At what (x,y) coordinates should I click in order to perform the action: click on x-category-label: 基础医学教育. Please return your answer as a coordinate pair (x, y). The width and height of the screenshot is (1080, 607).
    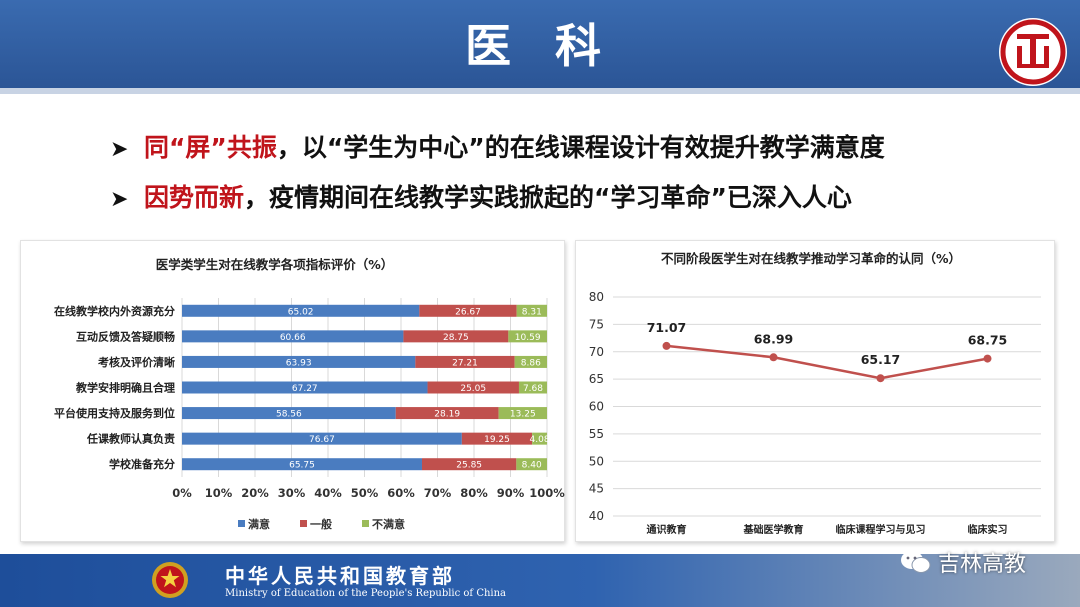
    Looking at the image, I should click on (773, 529).